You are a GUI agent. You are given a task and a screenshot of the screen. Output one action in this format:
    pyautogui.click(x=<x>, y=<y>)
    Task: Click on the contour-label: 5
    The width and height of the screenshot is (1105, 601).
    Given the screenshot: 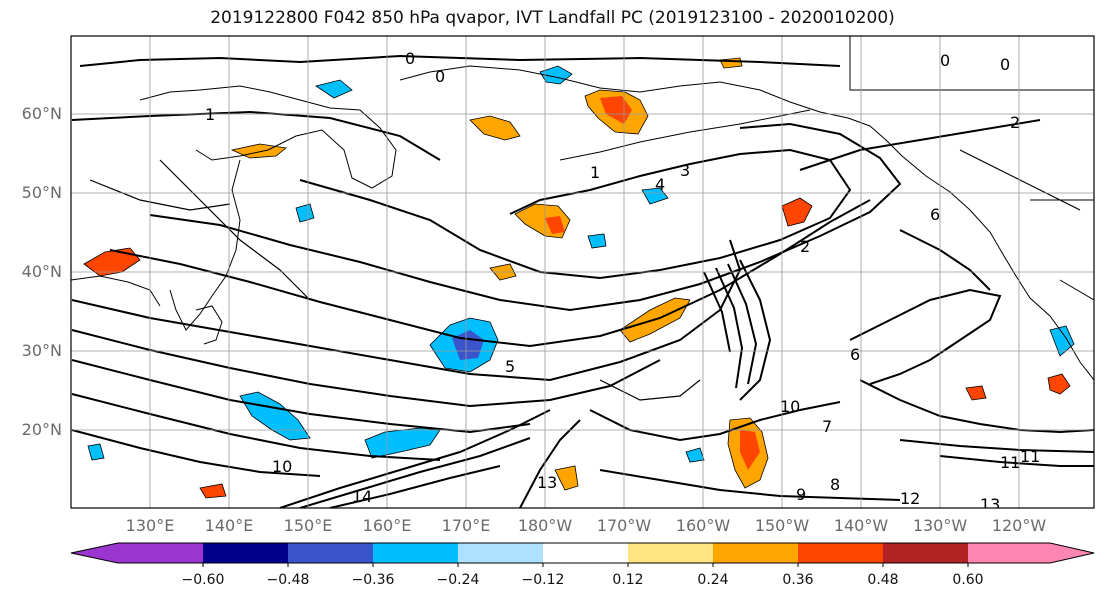 What is the action you would take?
    pyautogui.click(x=510, y=366)
    